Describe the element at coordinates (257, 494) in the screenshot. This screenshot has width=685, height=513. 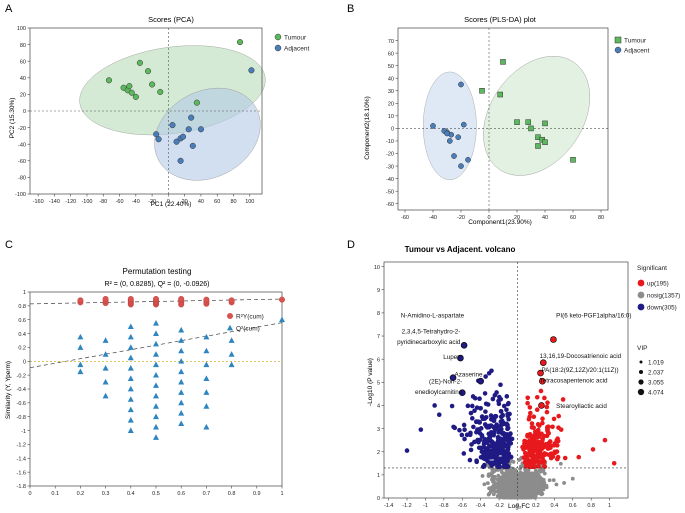
I see `x-tick-label: 0.9` at that location.